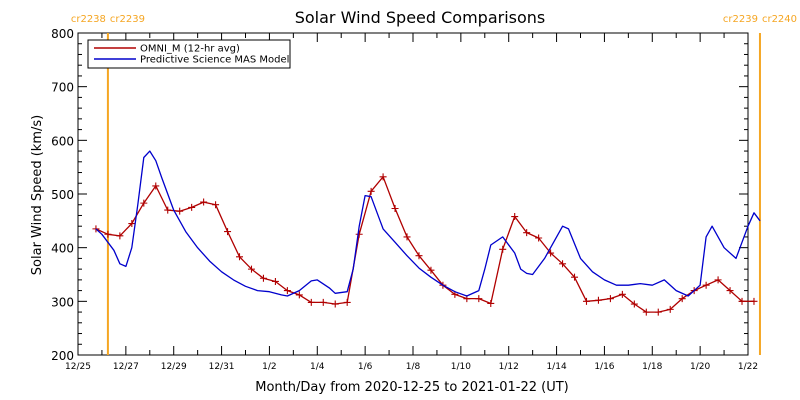 This screenshot has width=800, height=400. What do you see at coordinates (214, 60) in the screenshot?
I see `legend-entry: Predictive Science MAS Model` at bounding box center [214, 60].